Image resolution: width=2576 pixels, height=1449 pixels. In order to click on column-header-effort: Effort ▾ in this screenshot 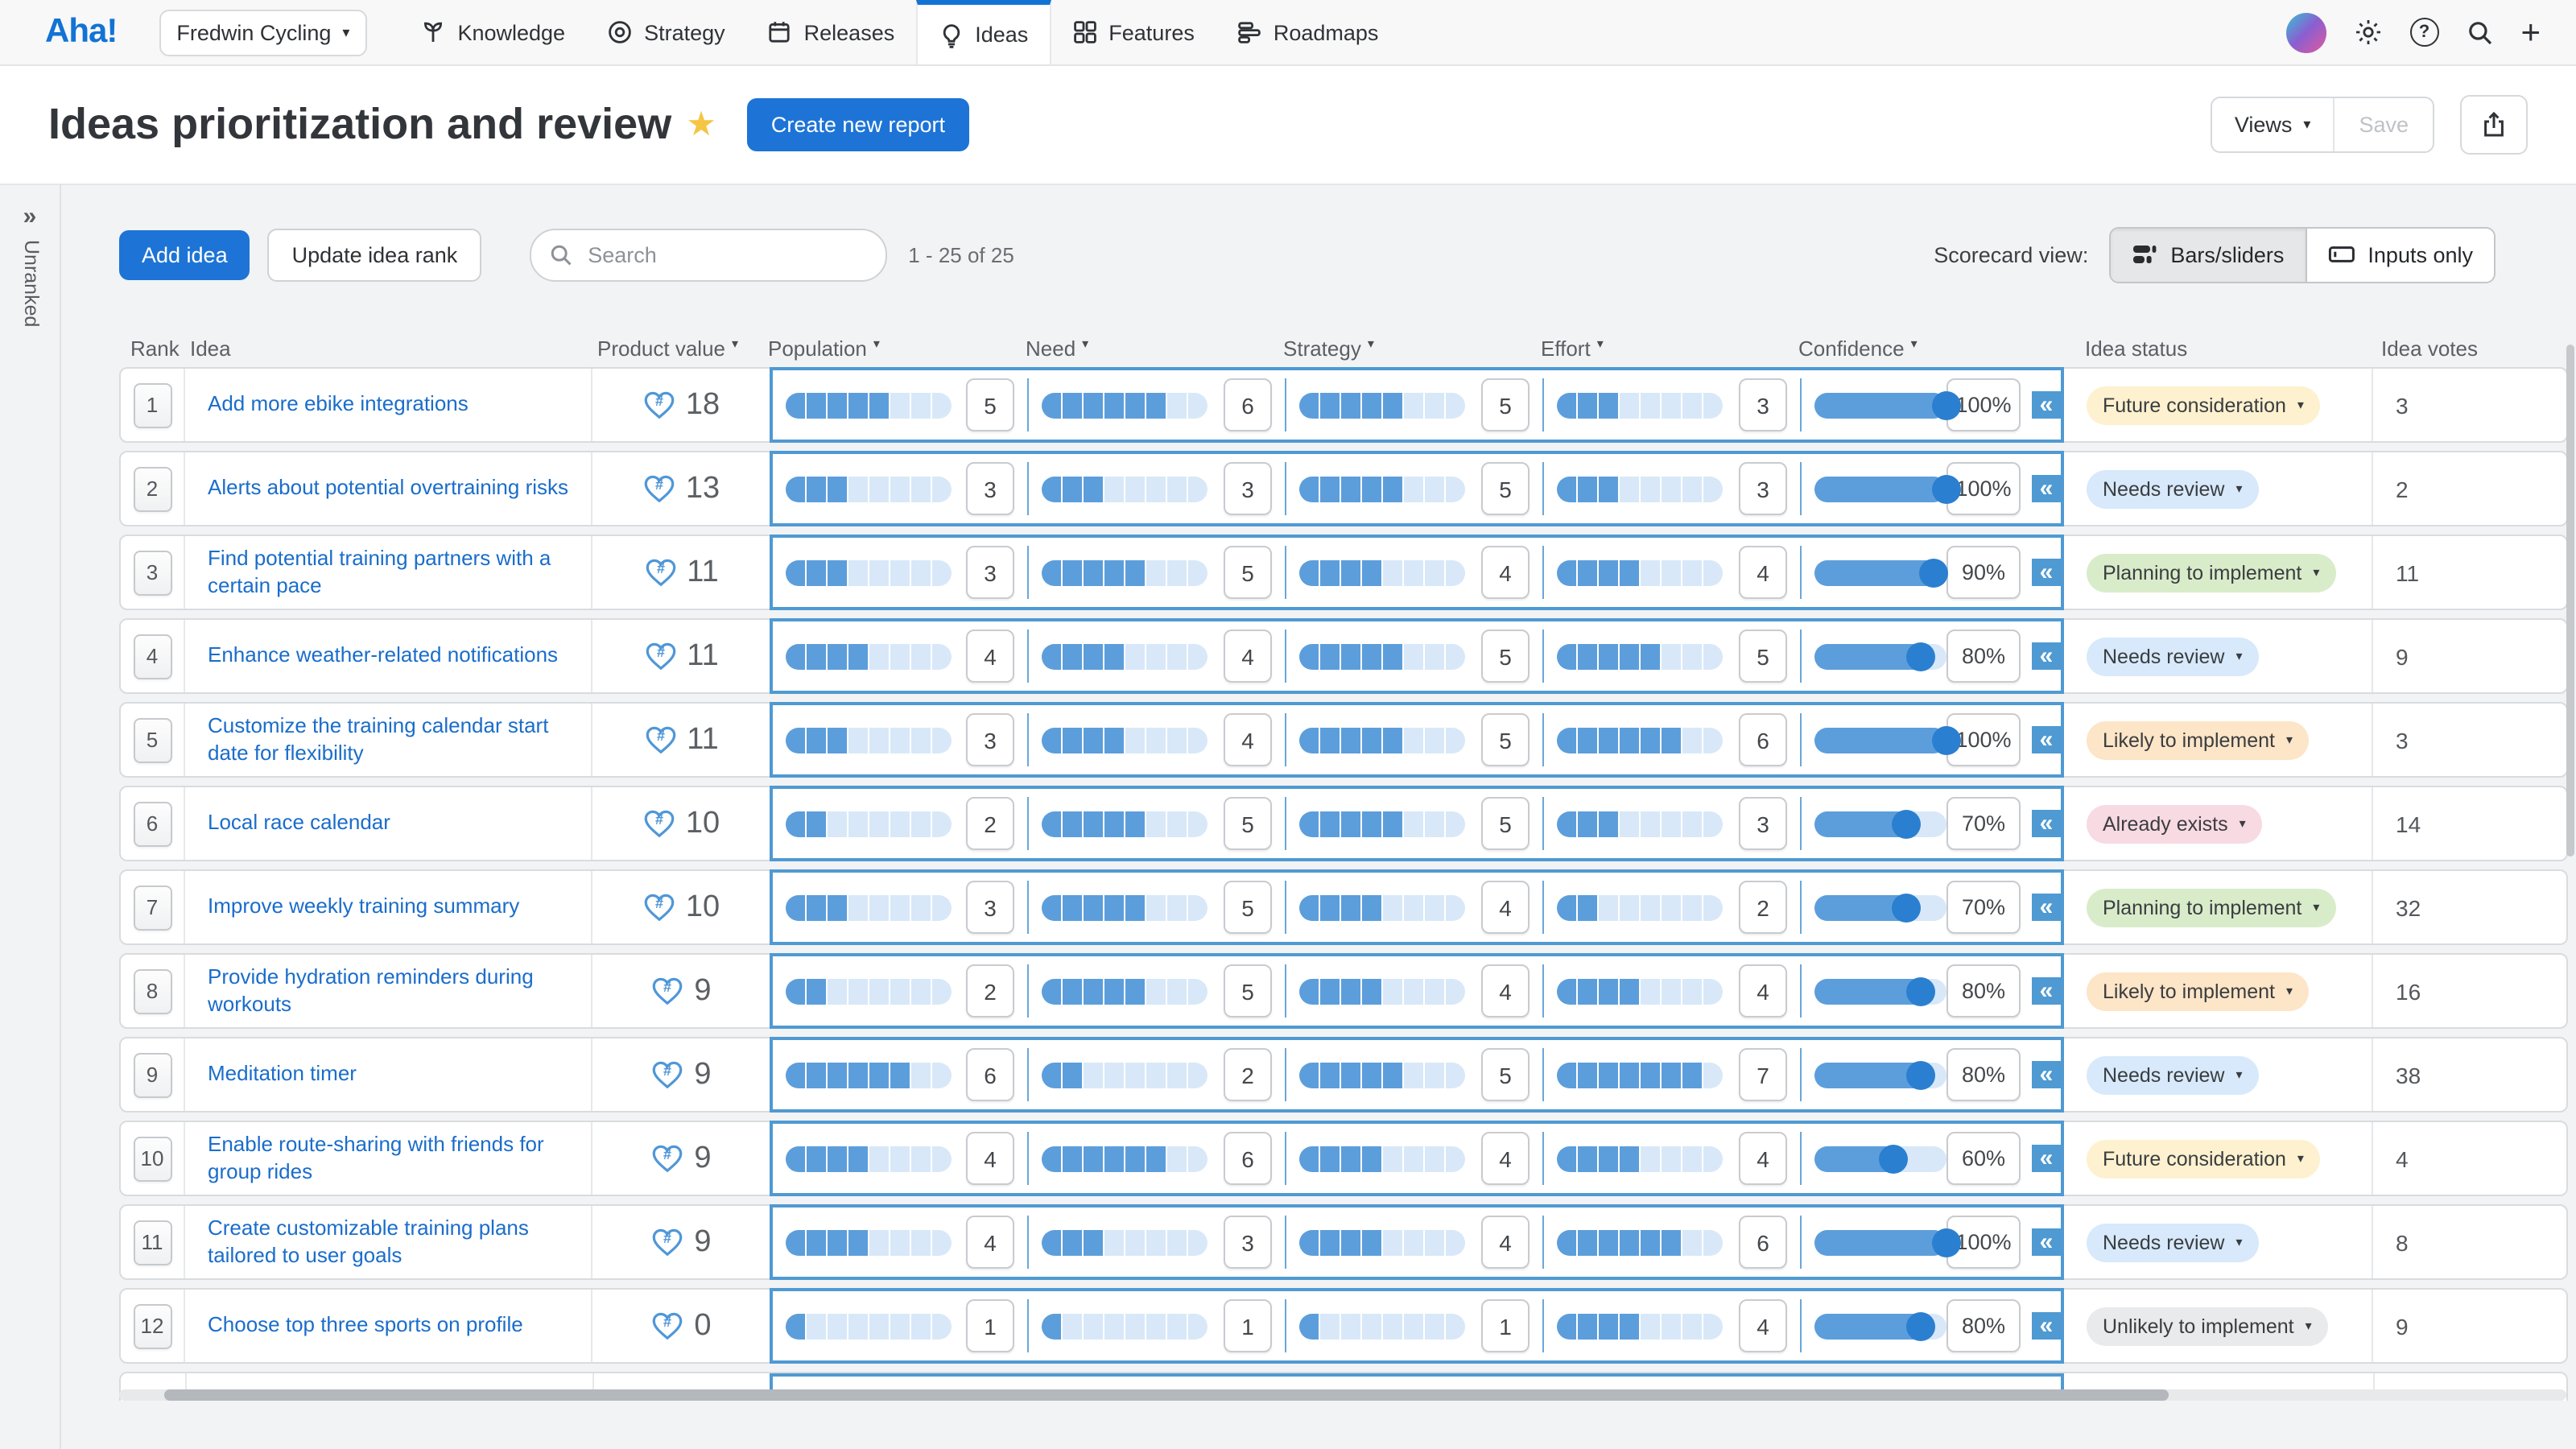, I will do `click(1572, 348)`.